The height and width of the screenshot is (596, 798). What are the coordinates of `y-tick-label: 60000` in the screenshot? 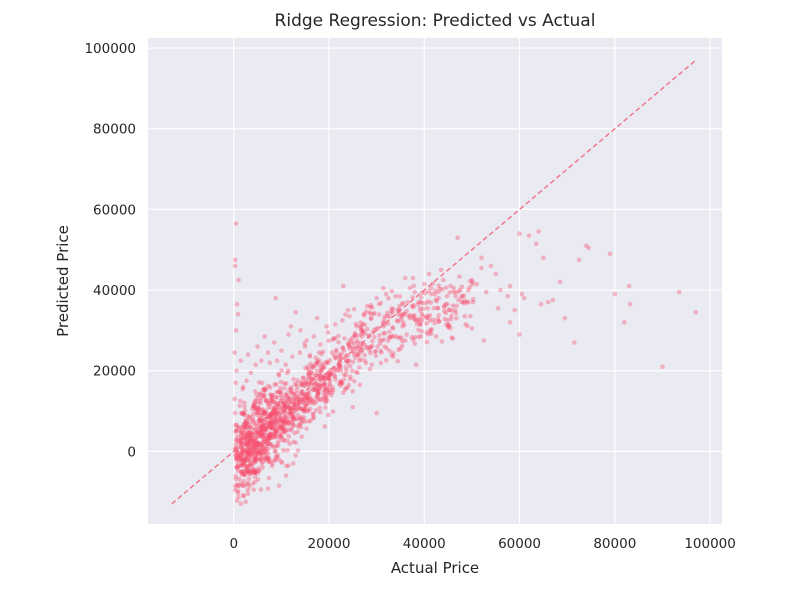 It's located at (114, 210).